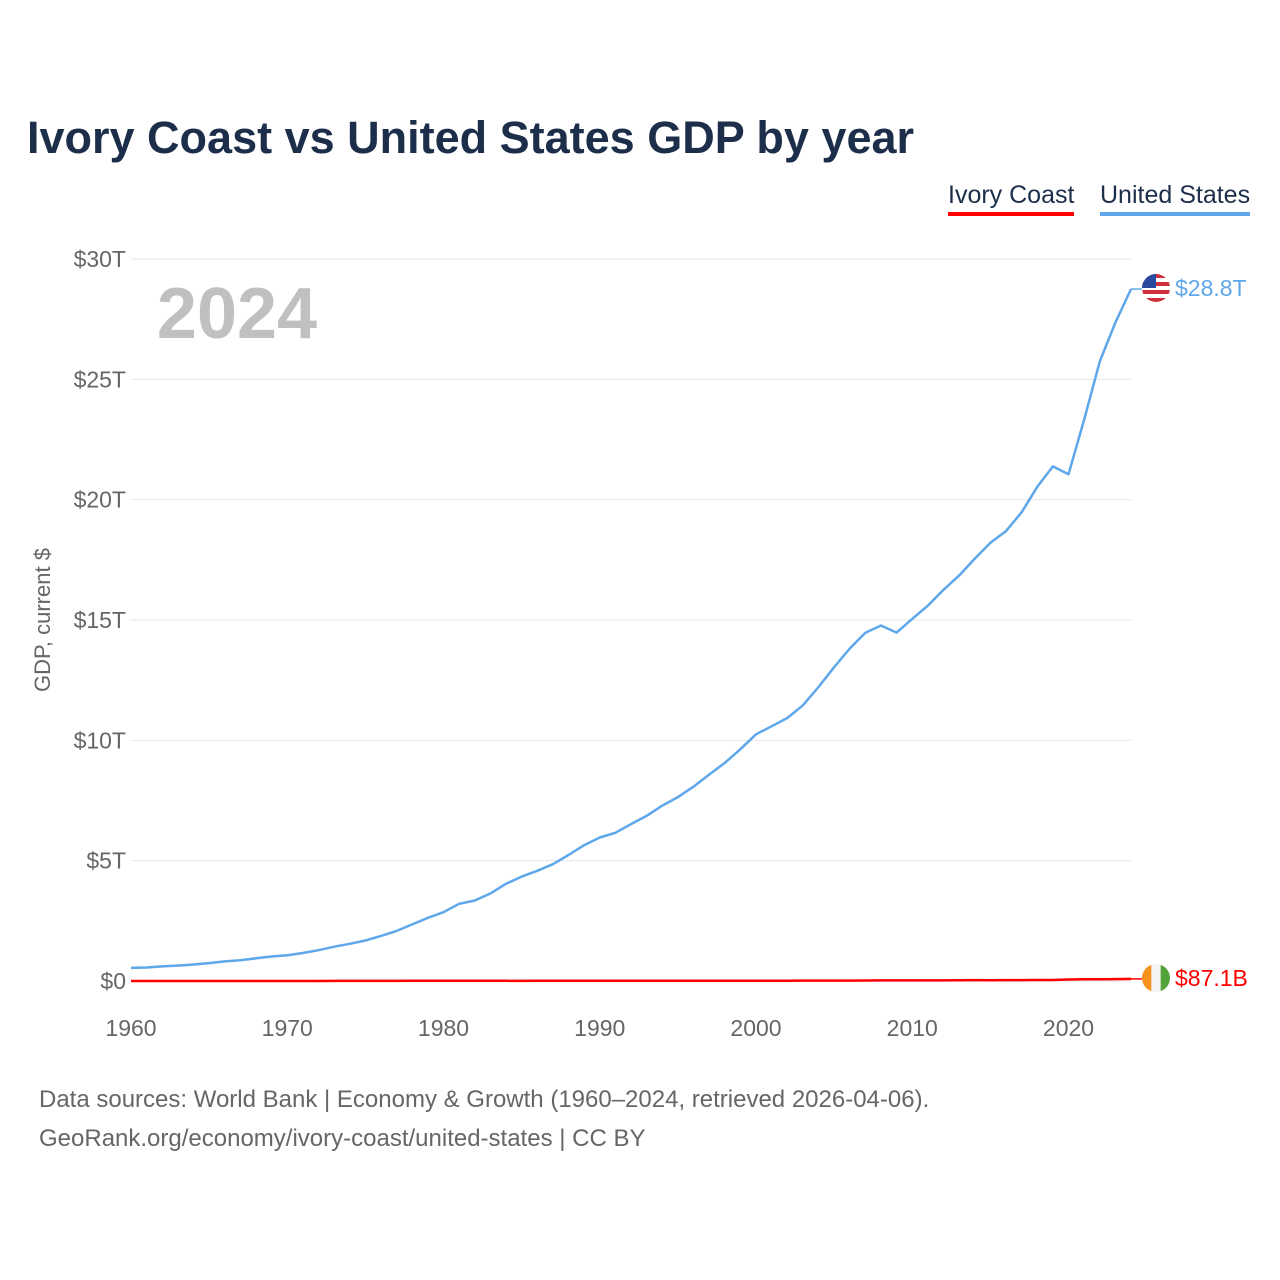 Image resolution: width=1280 pixels, height=1280 pixels. What do you see at coordinates (100, 379) in the screenshot?
I see `y-tick-label: $25T` at bounding box center [100, 379].